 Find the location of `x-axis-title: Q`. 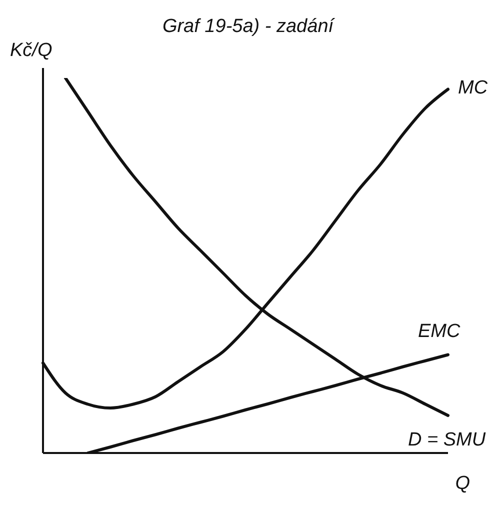

x-axis-title: Q is located at coordinates (462, 484).